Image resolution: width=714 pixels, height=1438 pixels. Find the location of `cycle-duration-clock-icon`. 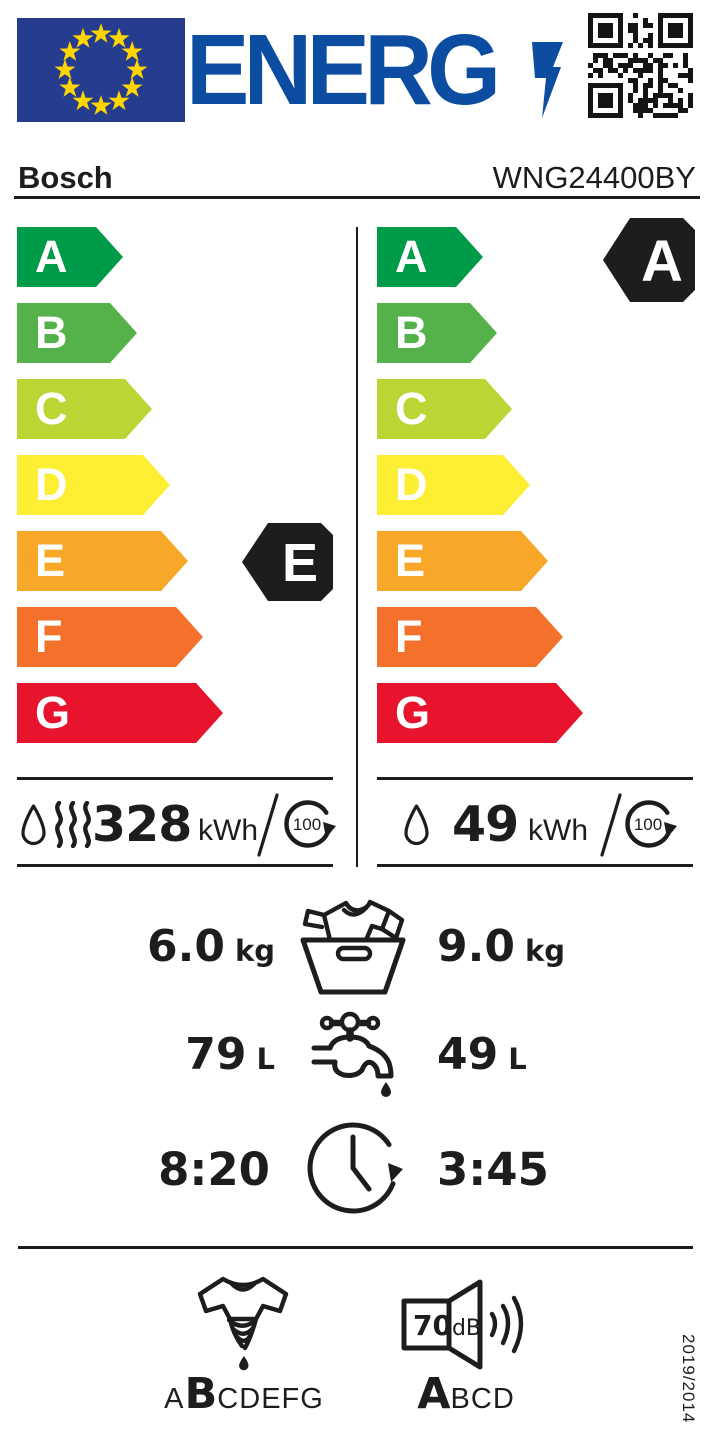

cycle-duration-clock-icon is located at coordinates (355, 1168).